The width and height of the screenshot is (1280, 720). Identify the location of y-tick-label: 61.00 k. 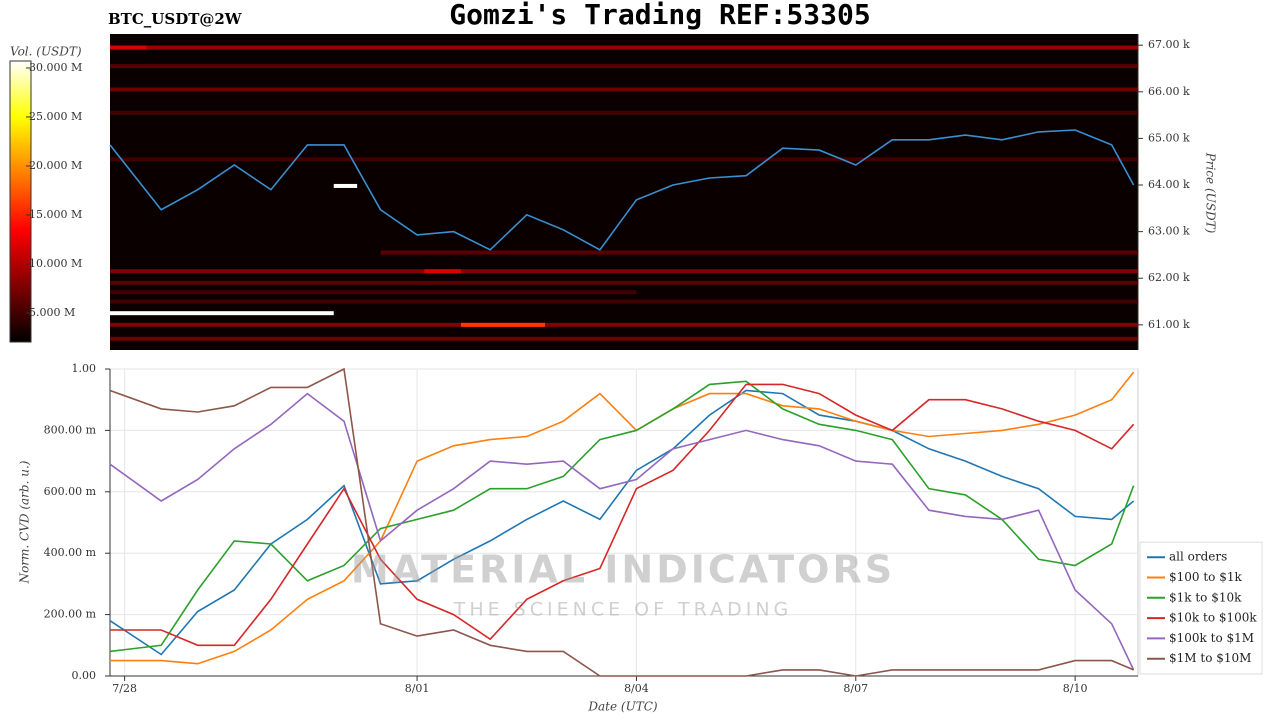
(1169, 324).